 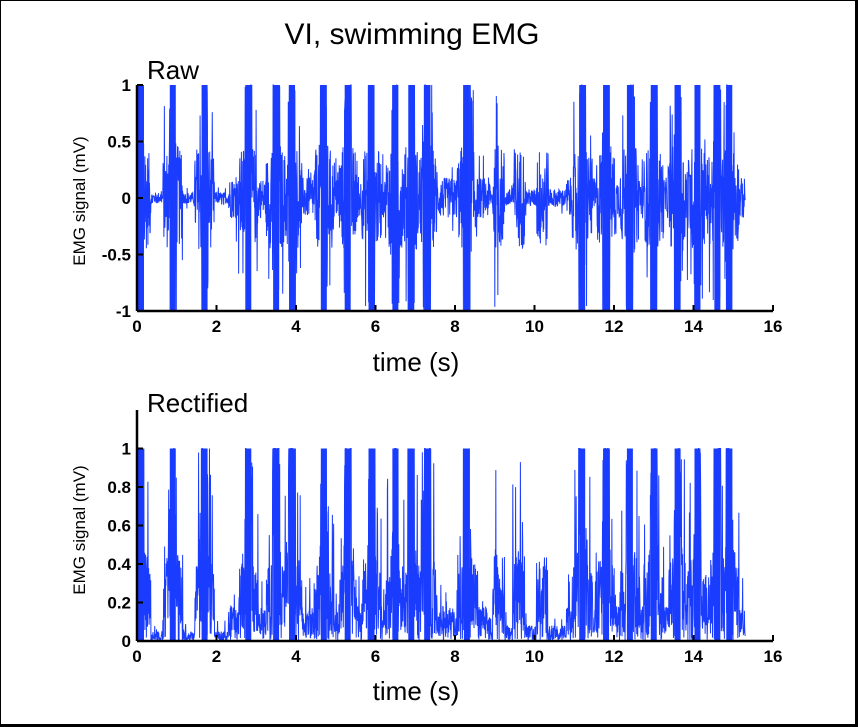 What do you see at coordinates (411, 34) in the screenshot?
I see `figure-title: VI, swimming EMG` at bounding box center [411, 34].